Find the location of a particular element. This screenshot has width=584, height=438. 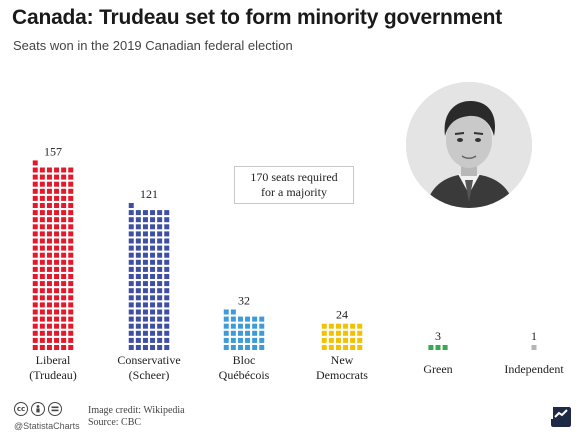

category-label-new-democrats: New Democrats is located at coordinates (342, 367).